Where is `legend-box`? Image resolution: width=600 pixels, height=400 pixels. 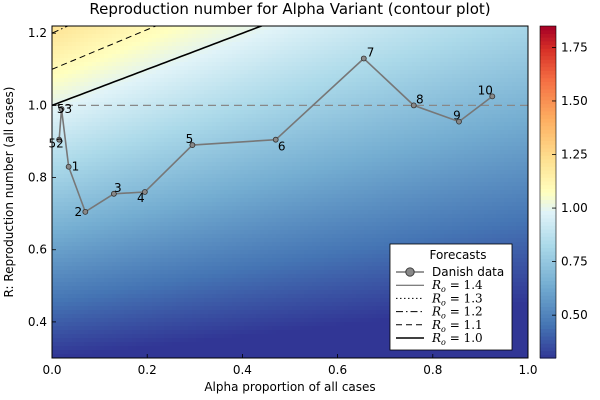 legend-box is located at coordinates (451, 297).